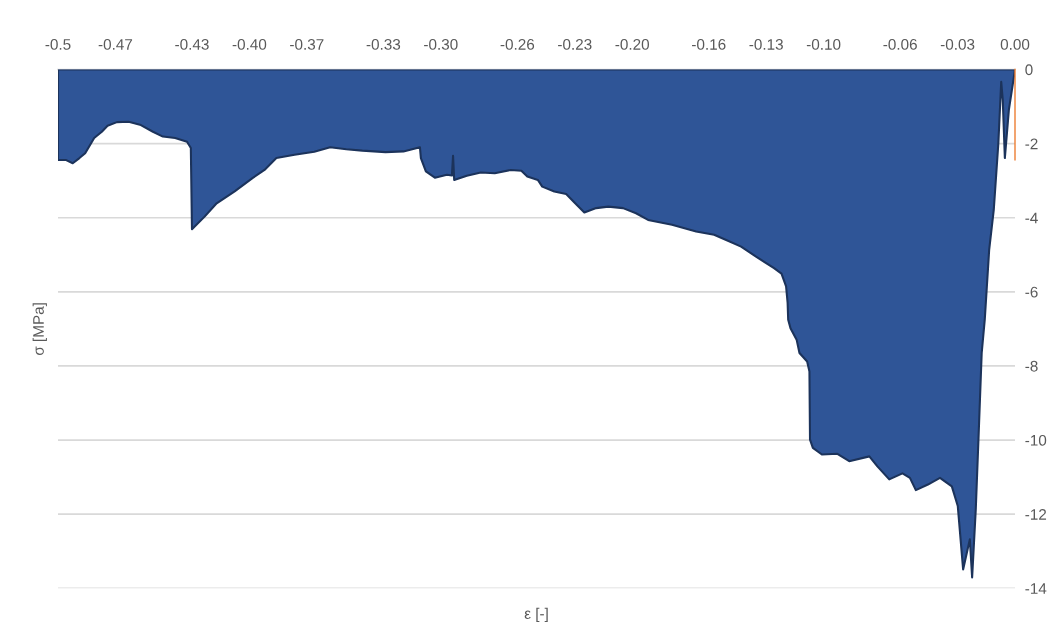 The width and height of the screenshot is (1056, 639). I want to click on y-tick-label: -6, so click(1031, 292).